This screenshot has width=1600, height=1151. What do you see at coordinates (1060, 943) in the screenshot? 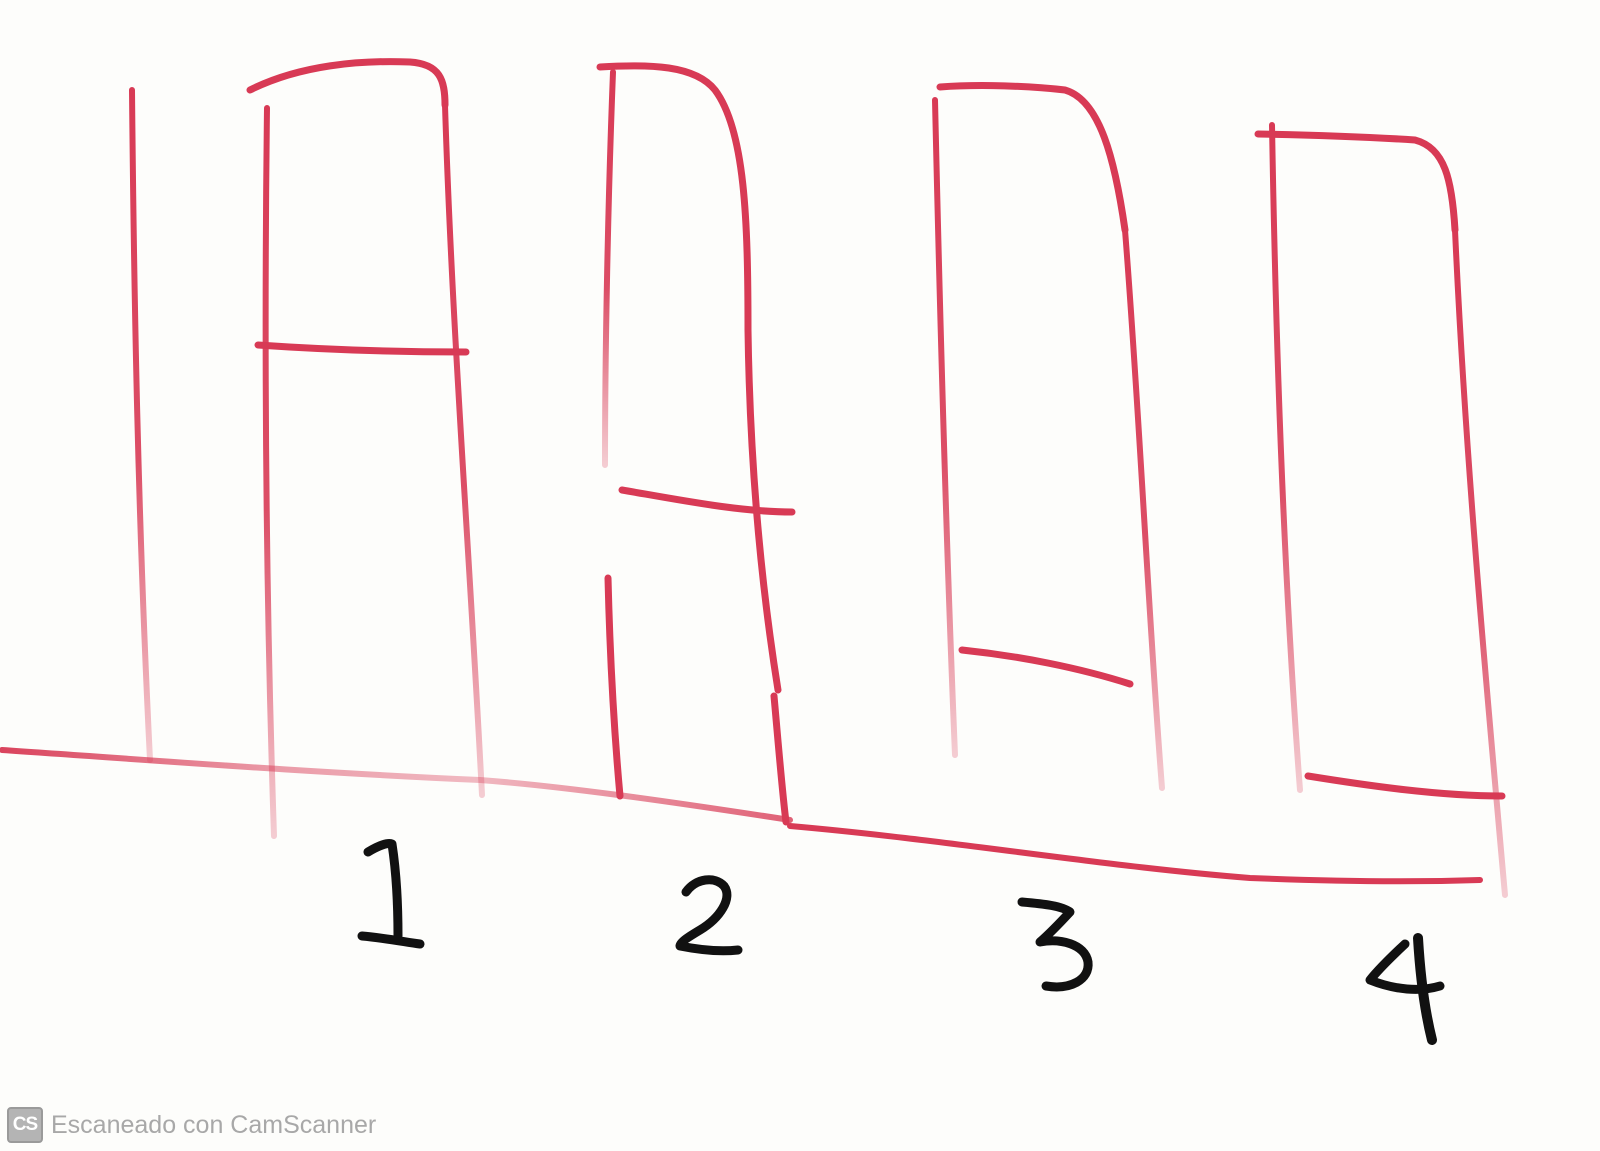
I see `stage-label-3: 3` at bounding box center [1060, 943].